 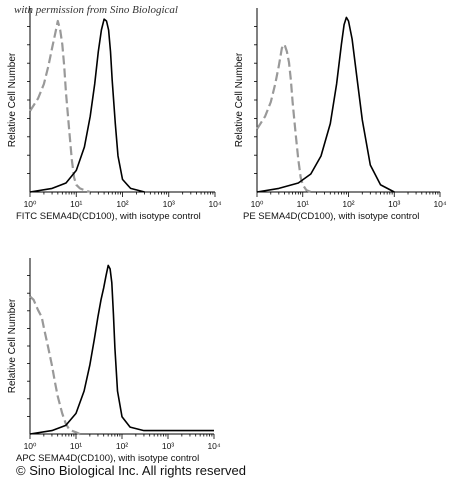 What do you see at coordinates (108, 216) in the screenshot?
I see `x-axis-label: FITC SEMA4D(CD100), with isotype control` at bounding box center [108, 216].